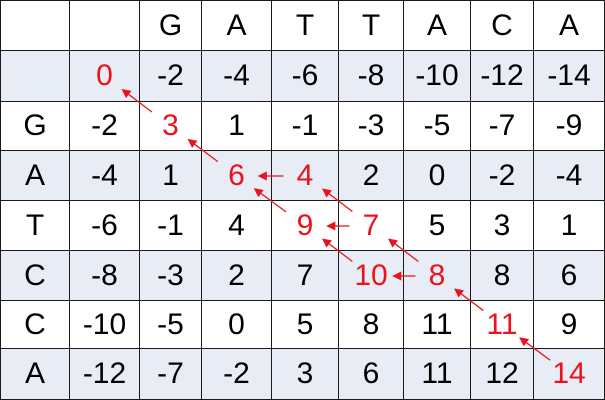 This screenshot has height=400, width=605. What do you see at coordinates (35, 76) in the screenshot?
I see `row-header` at bounding box center [35, 76].